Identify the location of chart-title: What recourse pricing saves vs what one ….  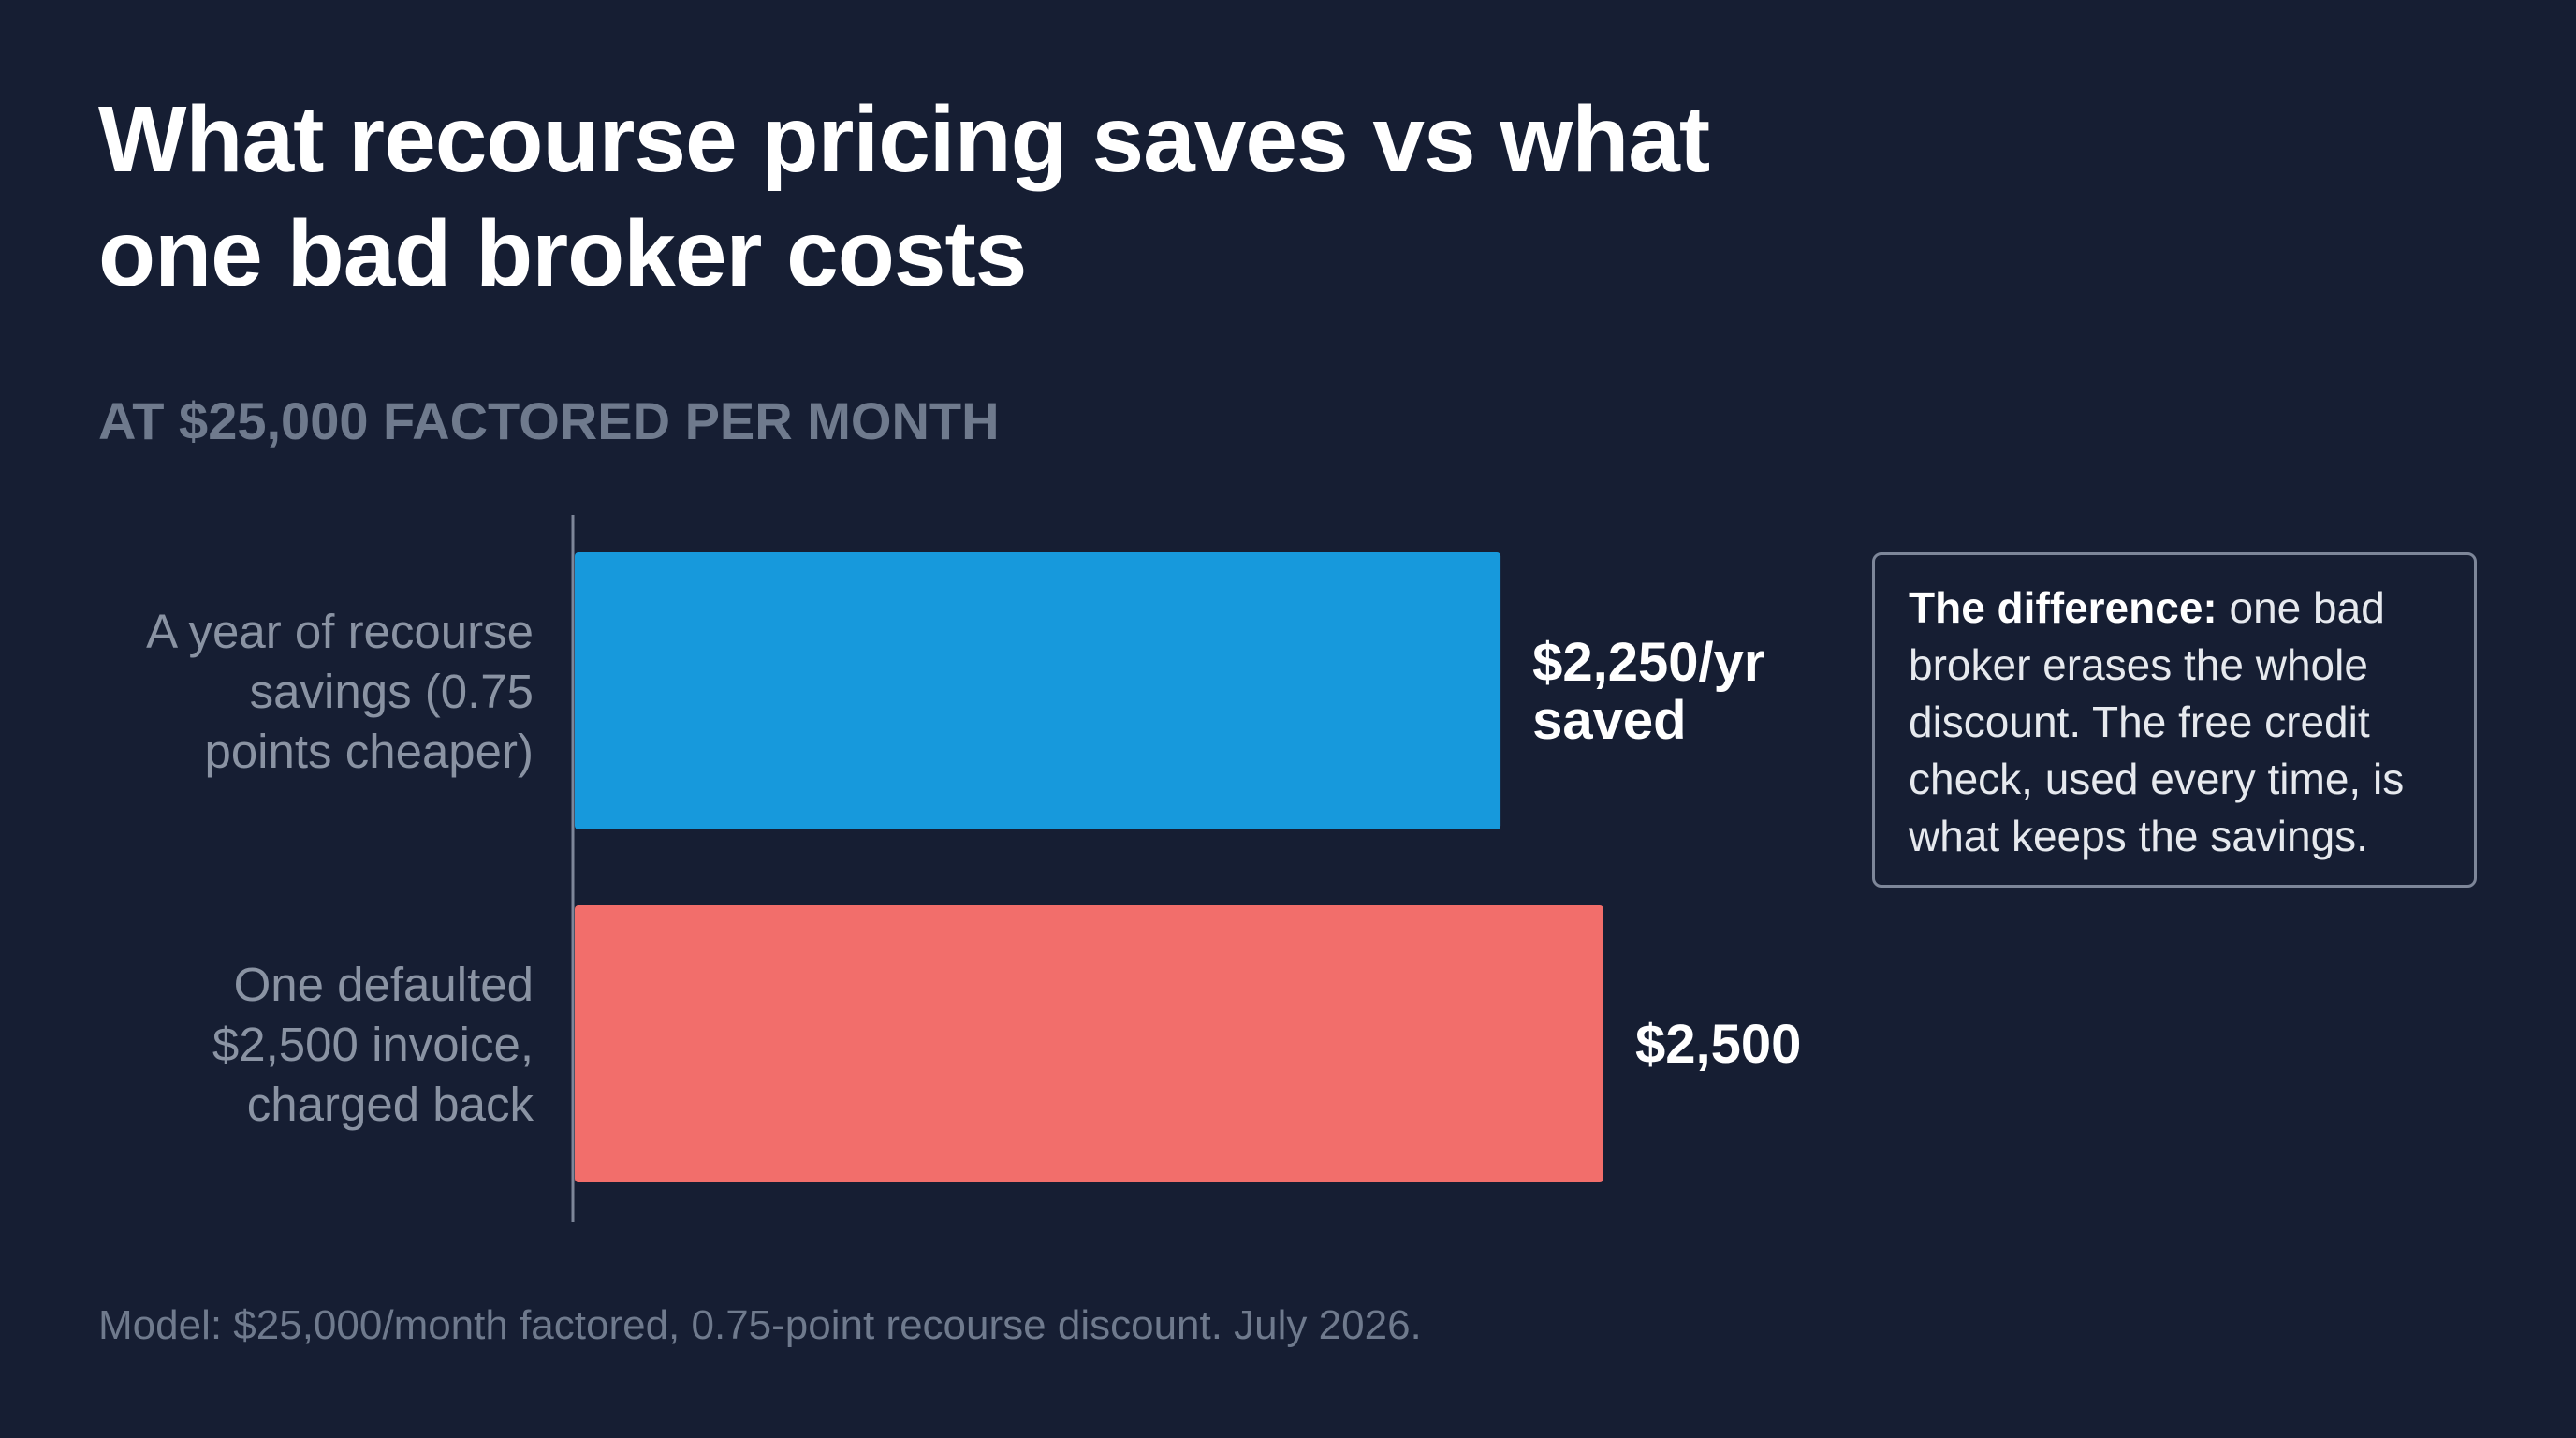
(904, 196).